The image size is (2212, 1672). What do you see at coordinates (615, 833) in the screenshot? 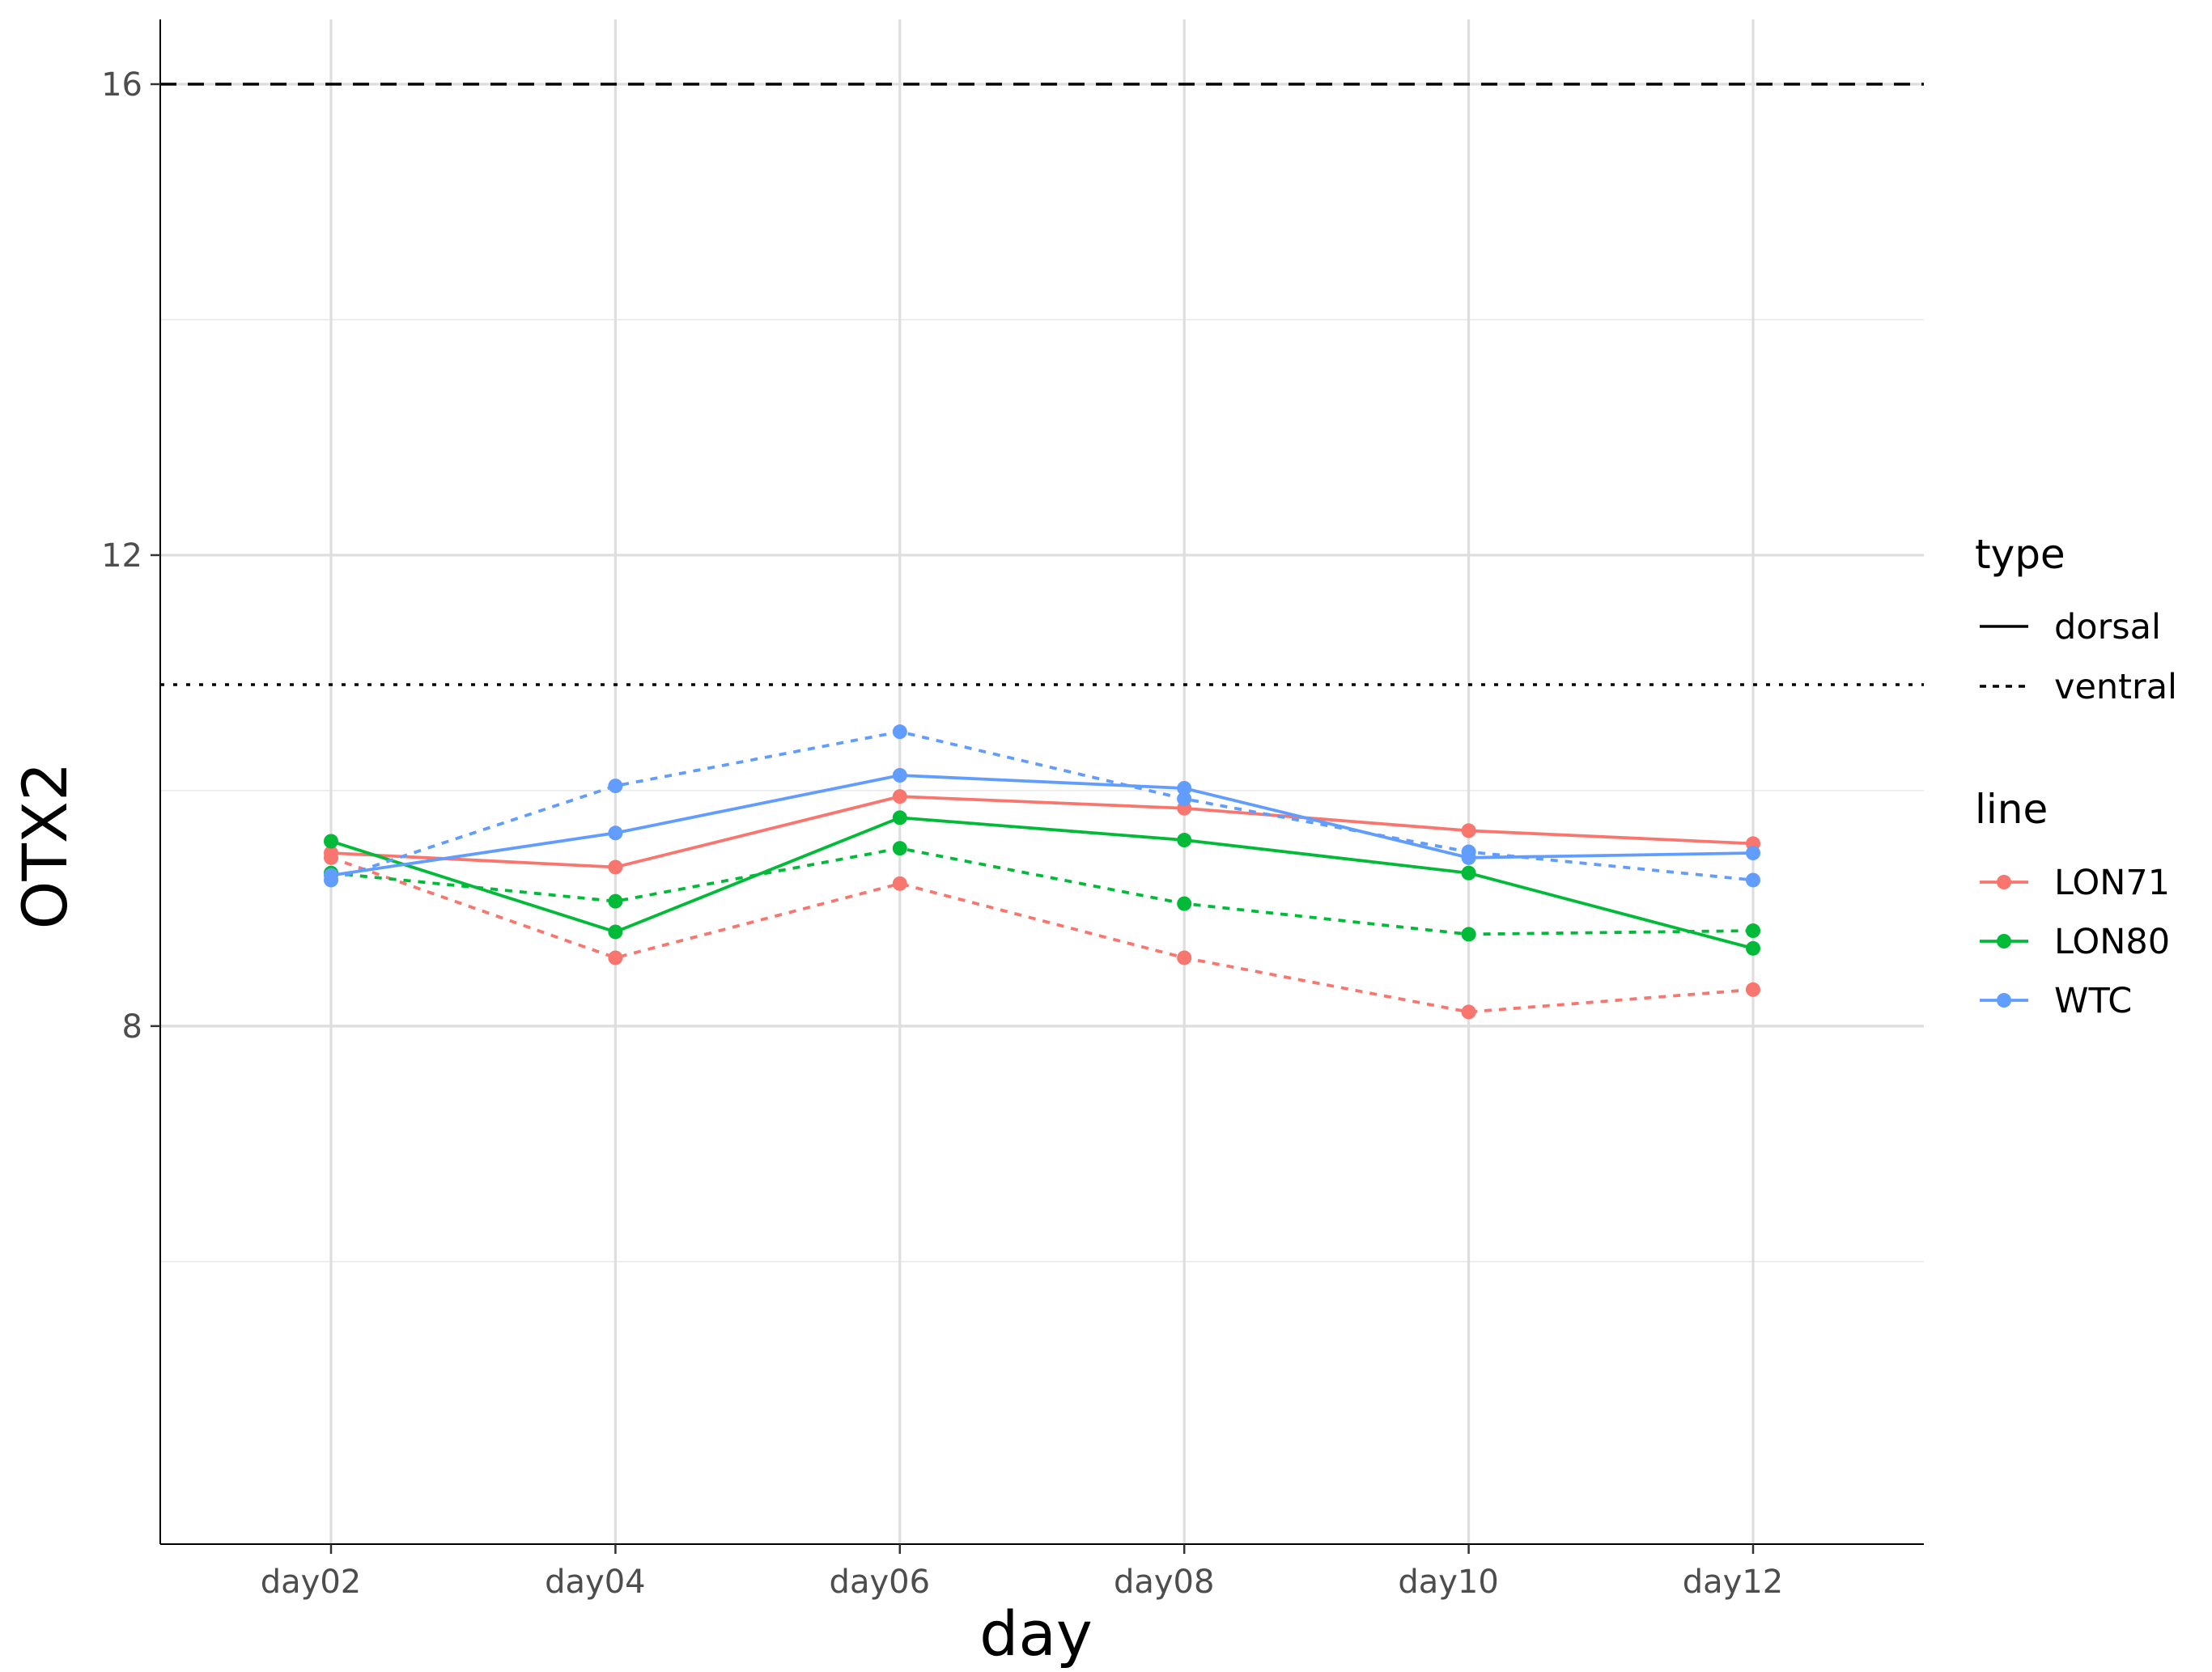
I see `point-wtc-dorsal-day04` at bounding box center [615, 833].